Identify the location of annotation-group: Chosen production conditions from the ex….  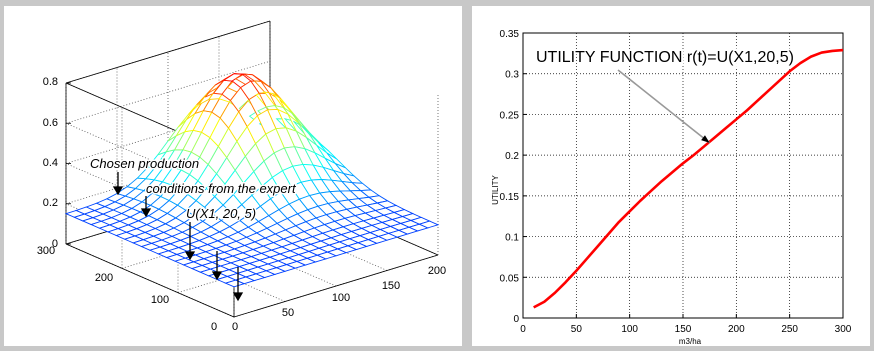
(193, 228).